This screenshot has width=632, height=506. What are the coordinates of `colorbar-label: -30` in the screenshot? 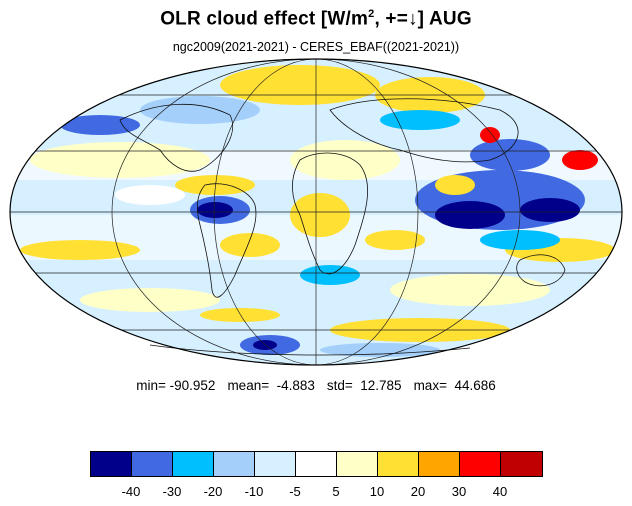 It's located at (172, 491).